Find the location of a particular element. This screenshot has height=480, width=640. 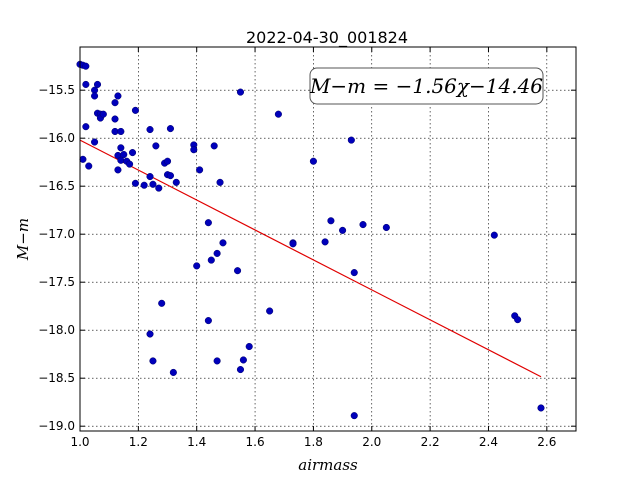

y-axis-label: M−m is located at coordinates (23, 239).